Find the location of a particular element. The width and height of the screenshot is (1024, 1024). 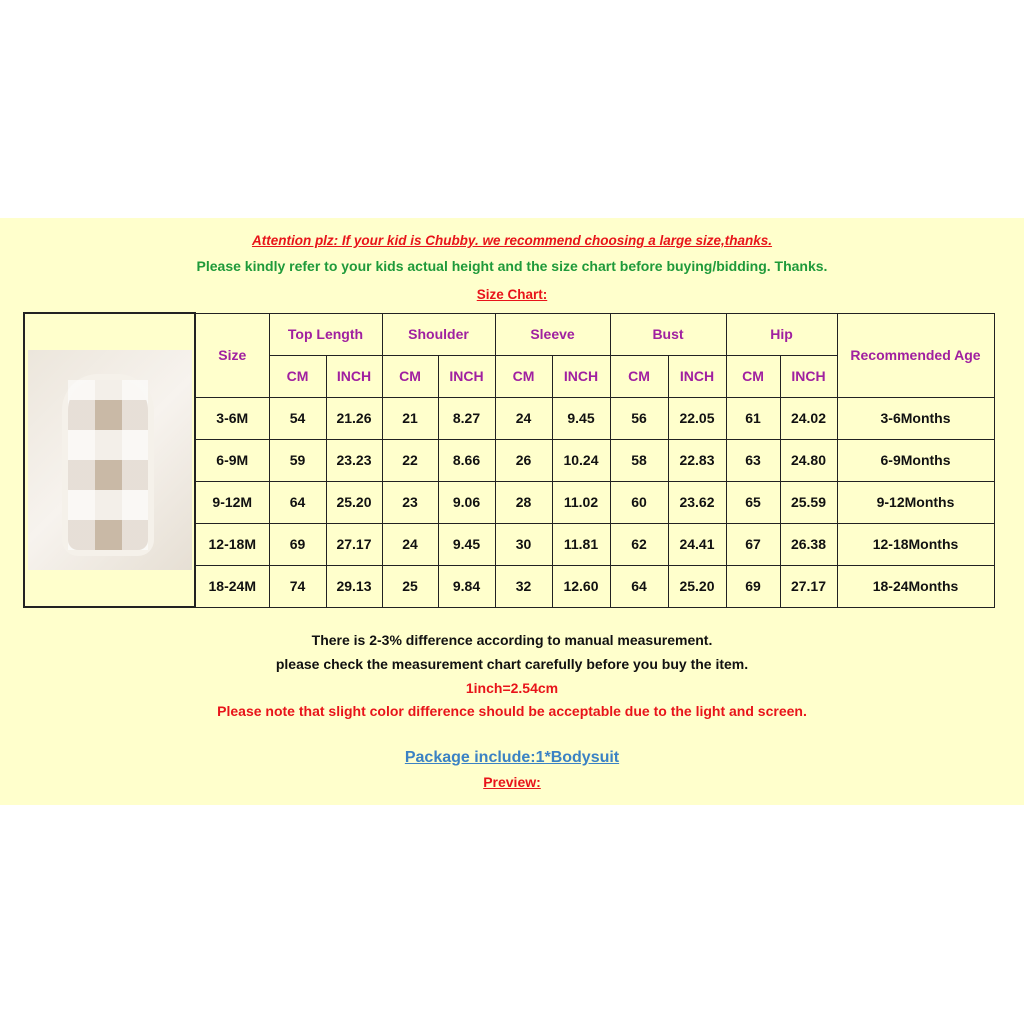

size-cell: 3-6M is located at coordinates (232, 418).